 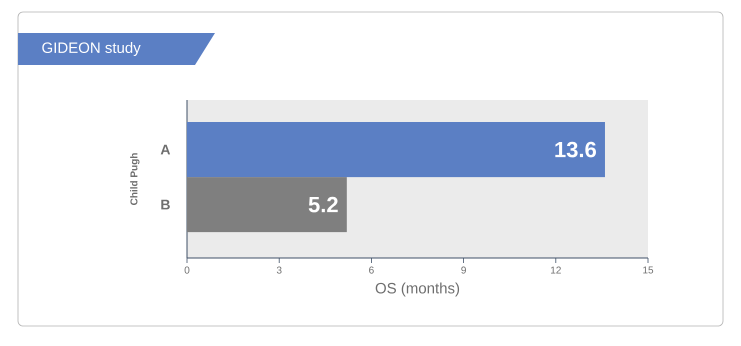 I want to click on y-tick-label: A, so click(x=165, y=149).